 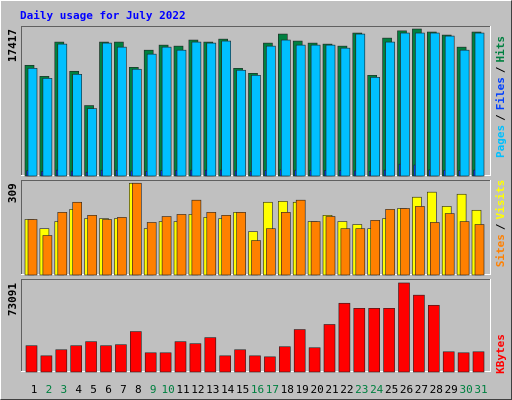 I want to click on y-tick-label: 17417, so click(x=12, y=45).